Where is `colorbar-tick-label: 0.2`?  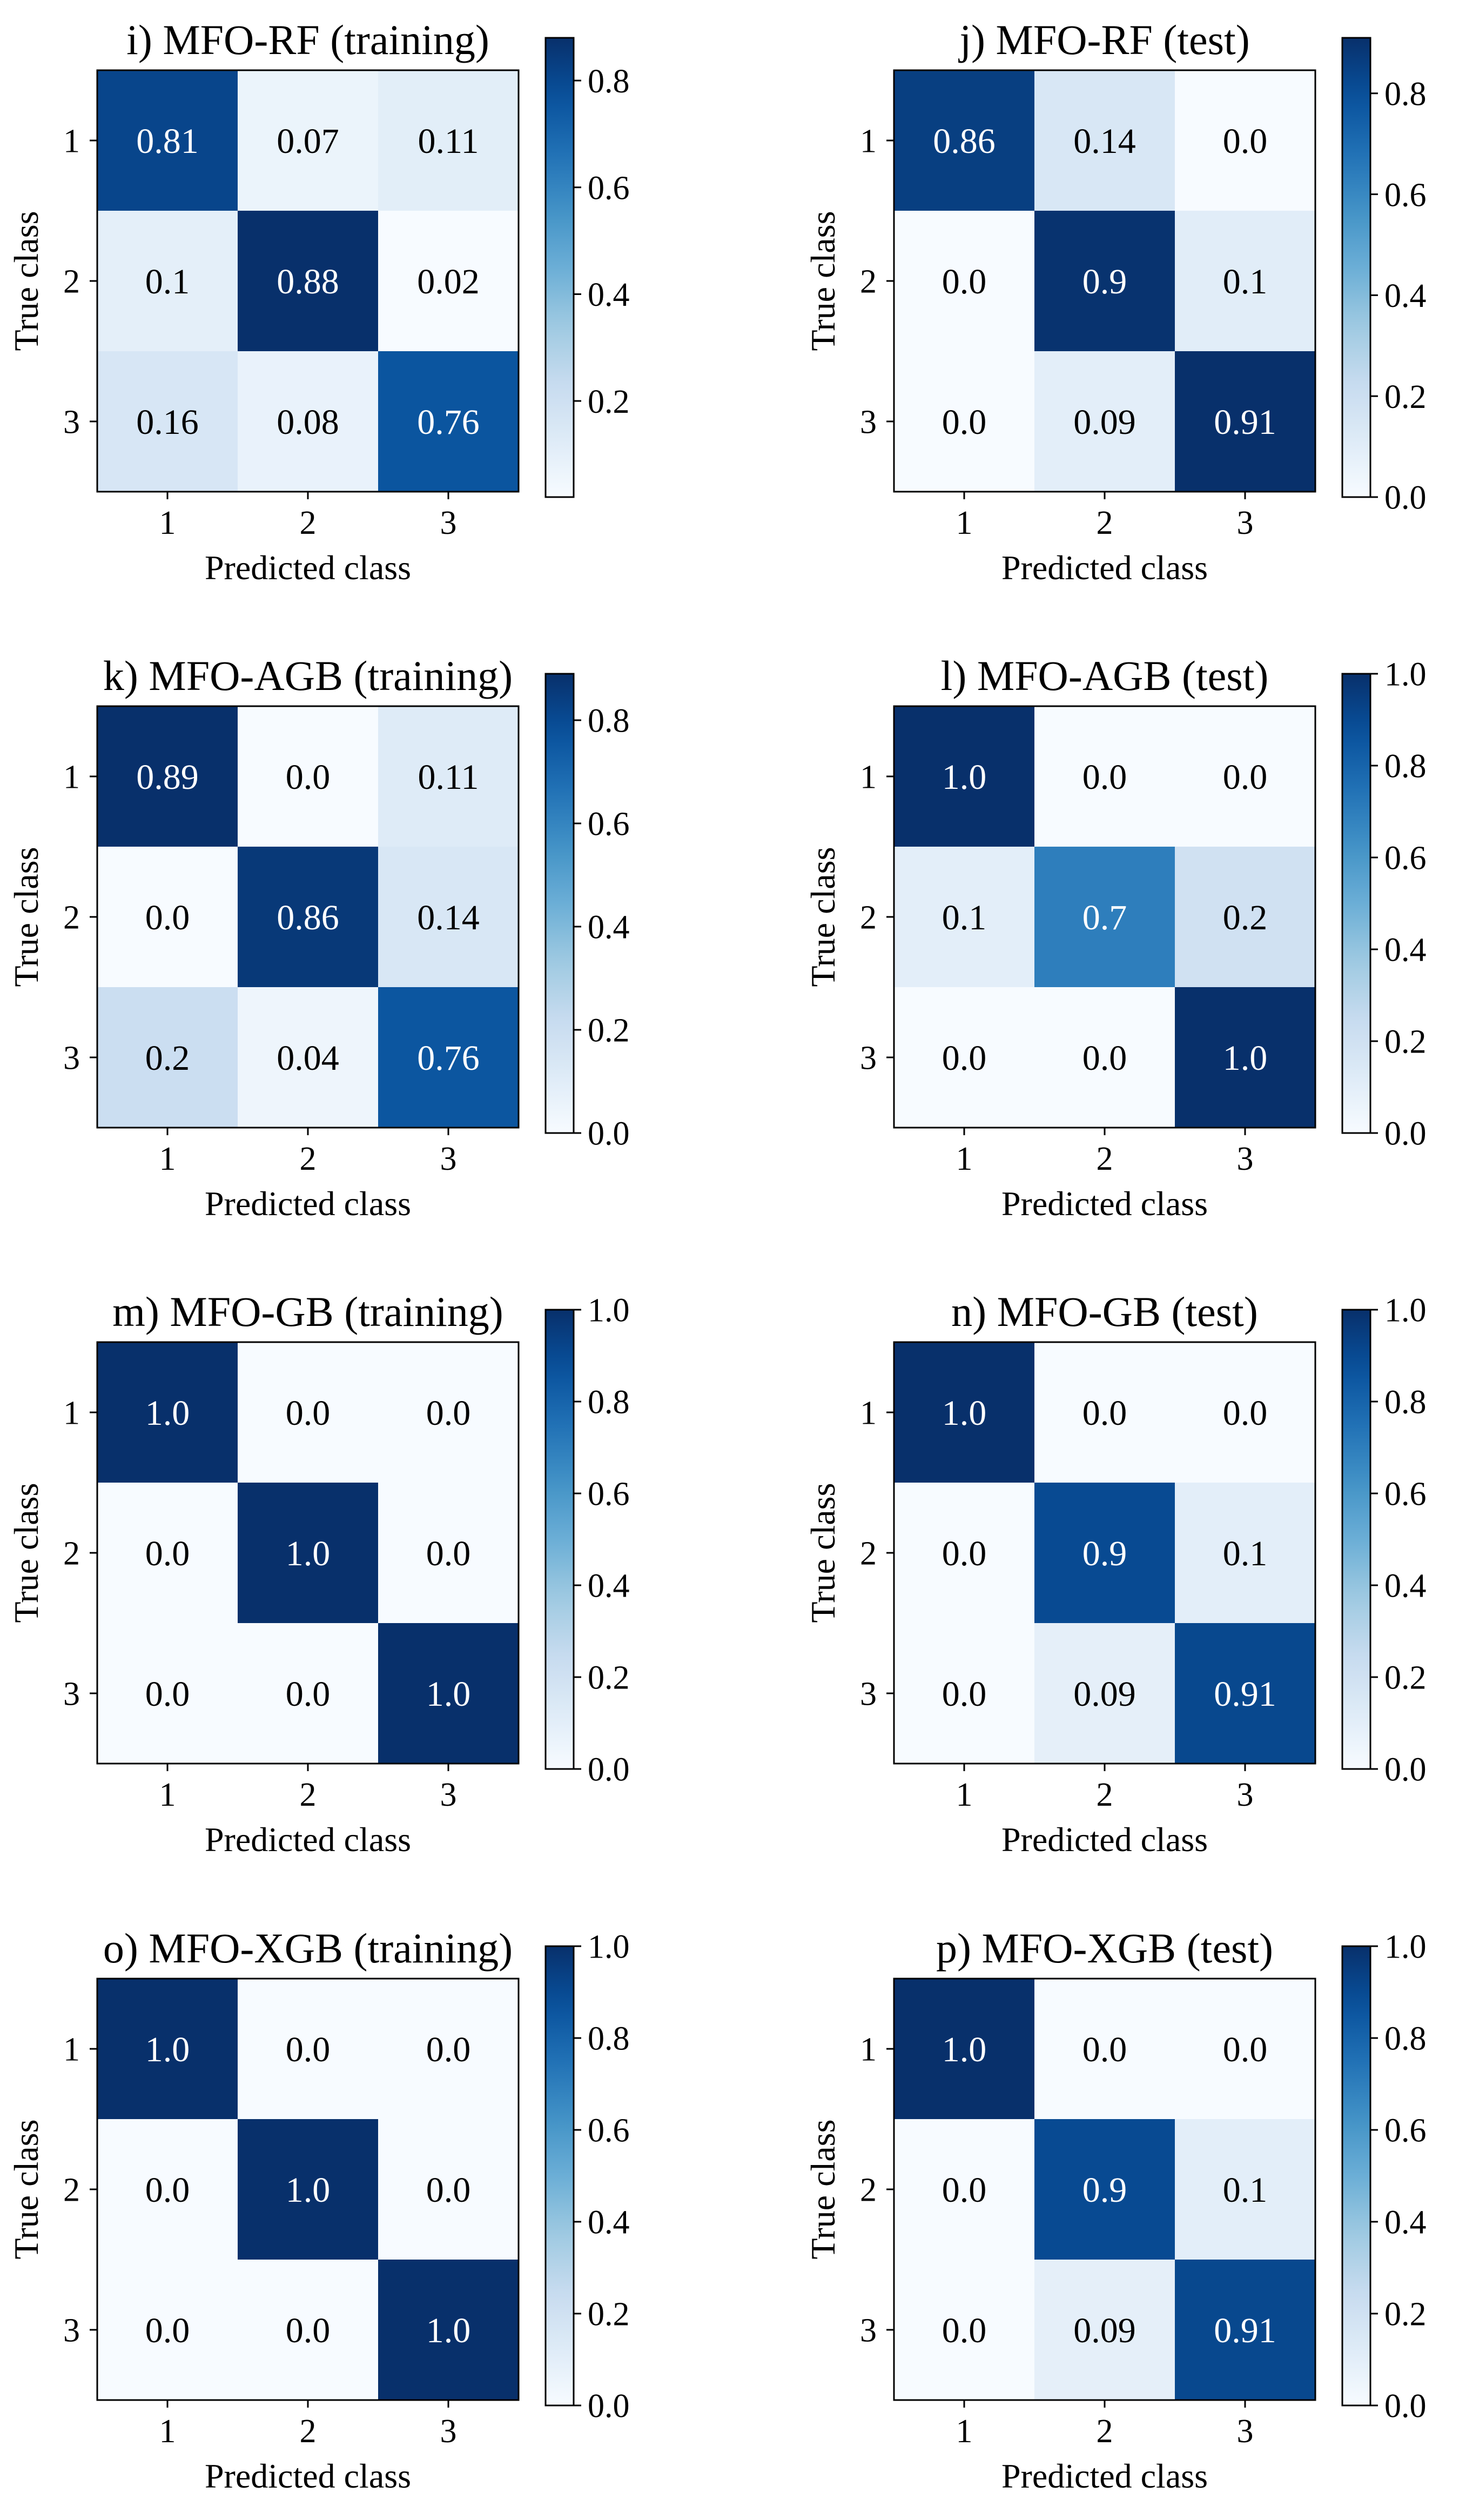
colorbar-tick-label: 0.2 is located at coordinates (609, 402).